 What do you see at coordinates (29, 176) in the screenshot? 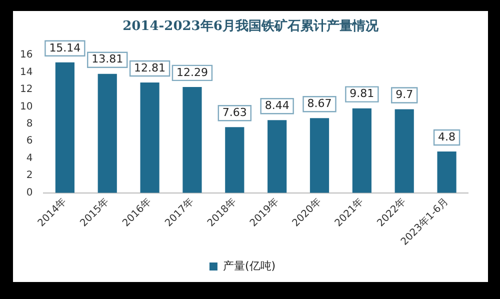
I see `y-tick-label: 2` at bounding box center [29, 176].